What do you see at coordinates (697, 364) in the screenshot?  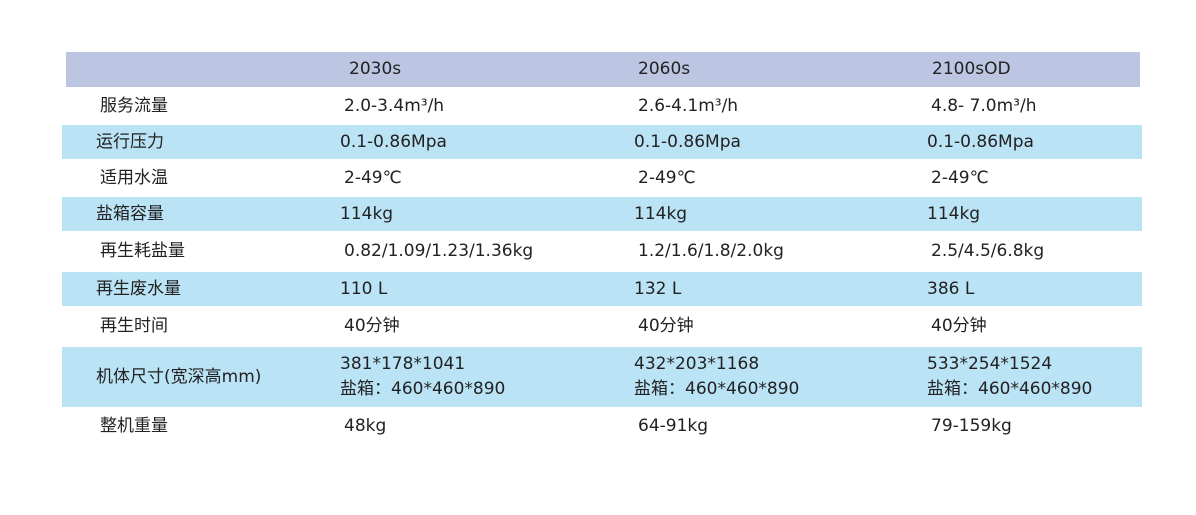 I see `dimension-line: 432*203*1168` at bounding box center [697, 364].